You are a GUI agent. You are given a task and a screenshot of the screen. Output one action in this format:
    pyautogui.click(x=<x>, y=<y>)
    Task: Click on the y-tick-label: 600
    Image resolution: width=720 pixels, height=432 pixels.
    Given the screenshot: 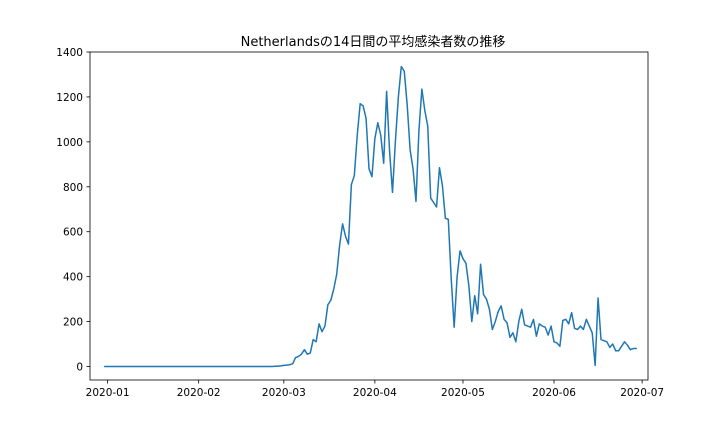 What is the action you would take?
    pyautogui.click(x=73, y=233)
    